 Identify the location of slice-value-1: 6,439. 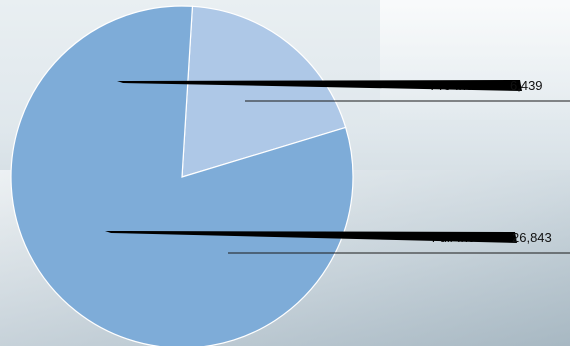
(526, 85).